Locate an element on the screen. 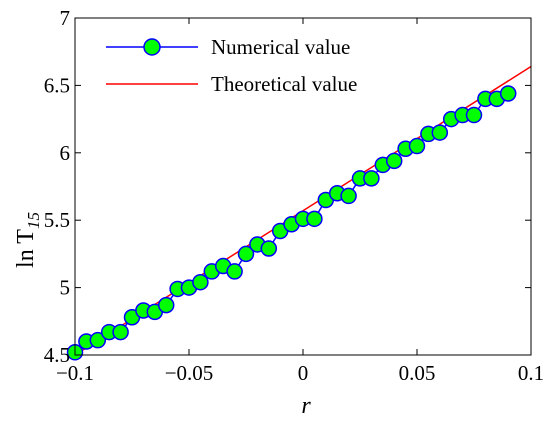 The width and height of the screenshot is (550, 423). legend-label-numerical: Numerical value is located at coordinates (280, 47).